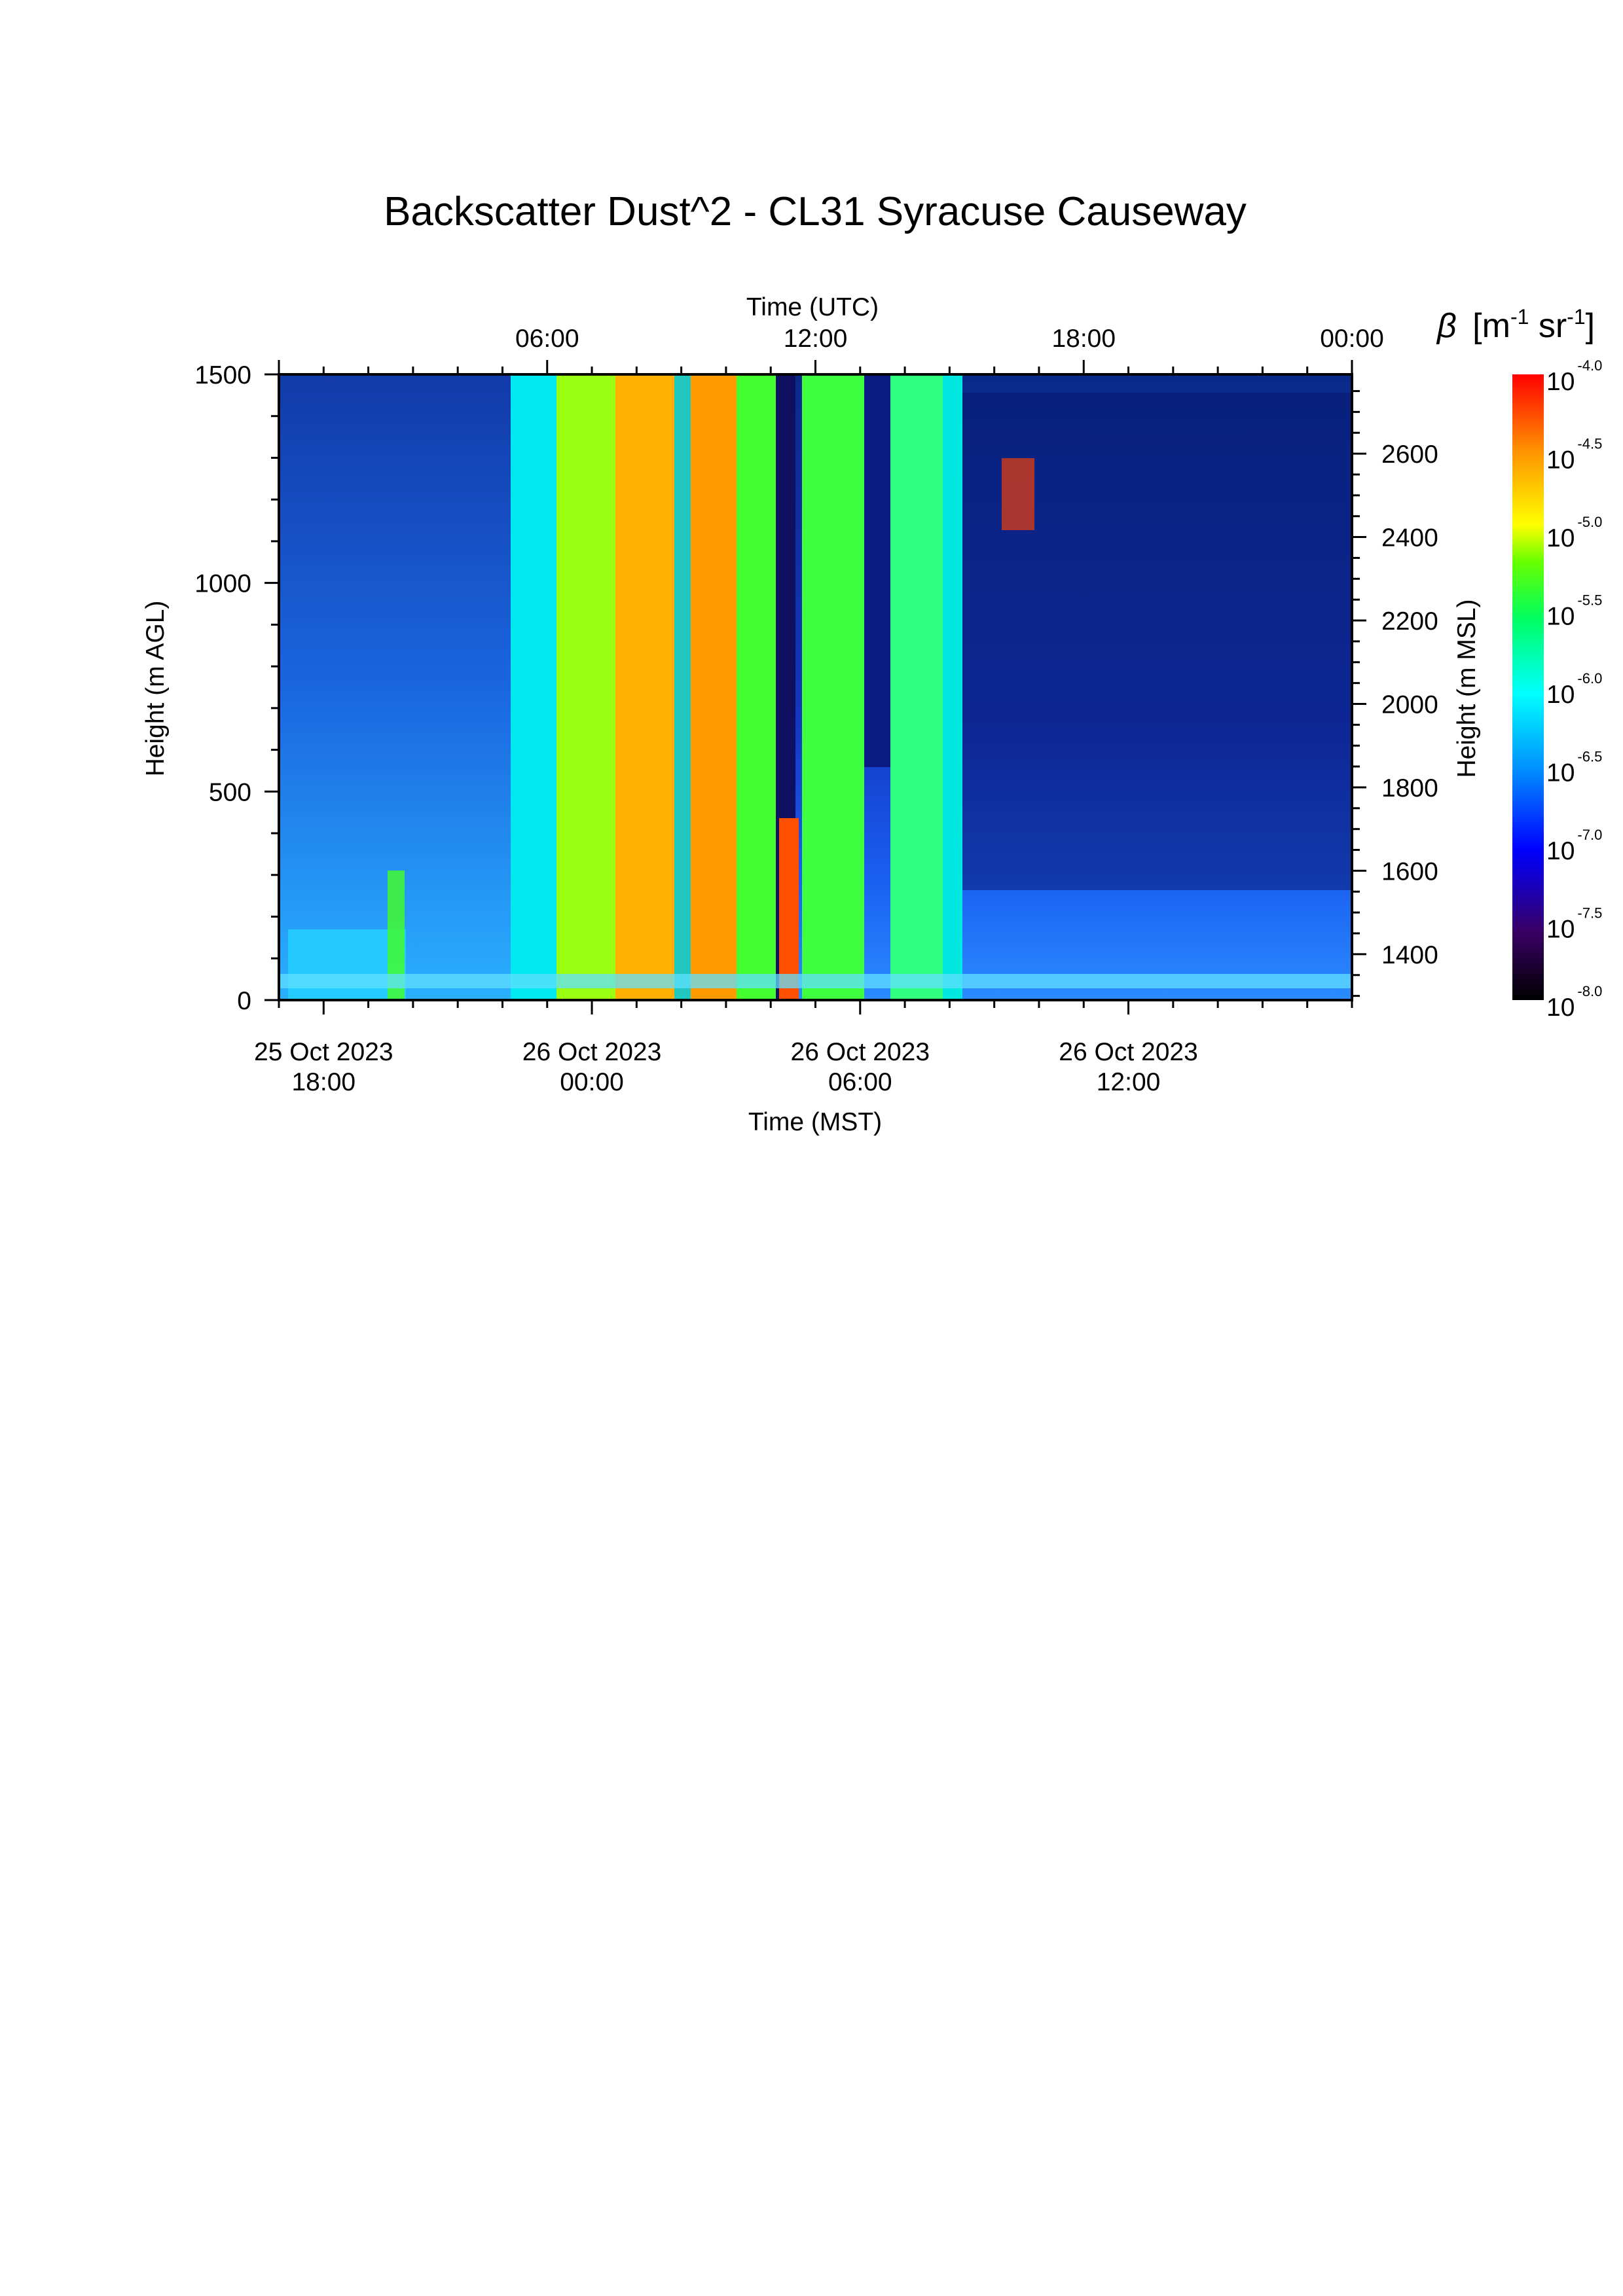 This screenshot has height=2296, width=1623. Describe the element at coordinates (1409, 788) in the screenshot. I see `y-right-tick-label: 1800` at that location.